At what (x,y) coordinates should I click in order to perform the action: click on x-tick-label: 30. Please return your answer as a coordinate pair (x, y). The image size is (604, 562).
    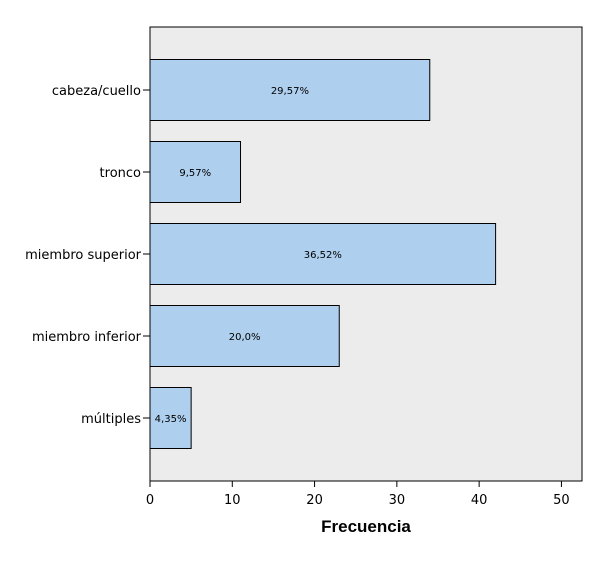
    Looking at the image, I should click on (397, 500).